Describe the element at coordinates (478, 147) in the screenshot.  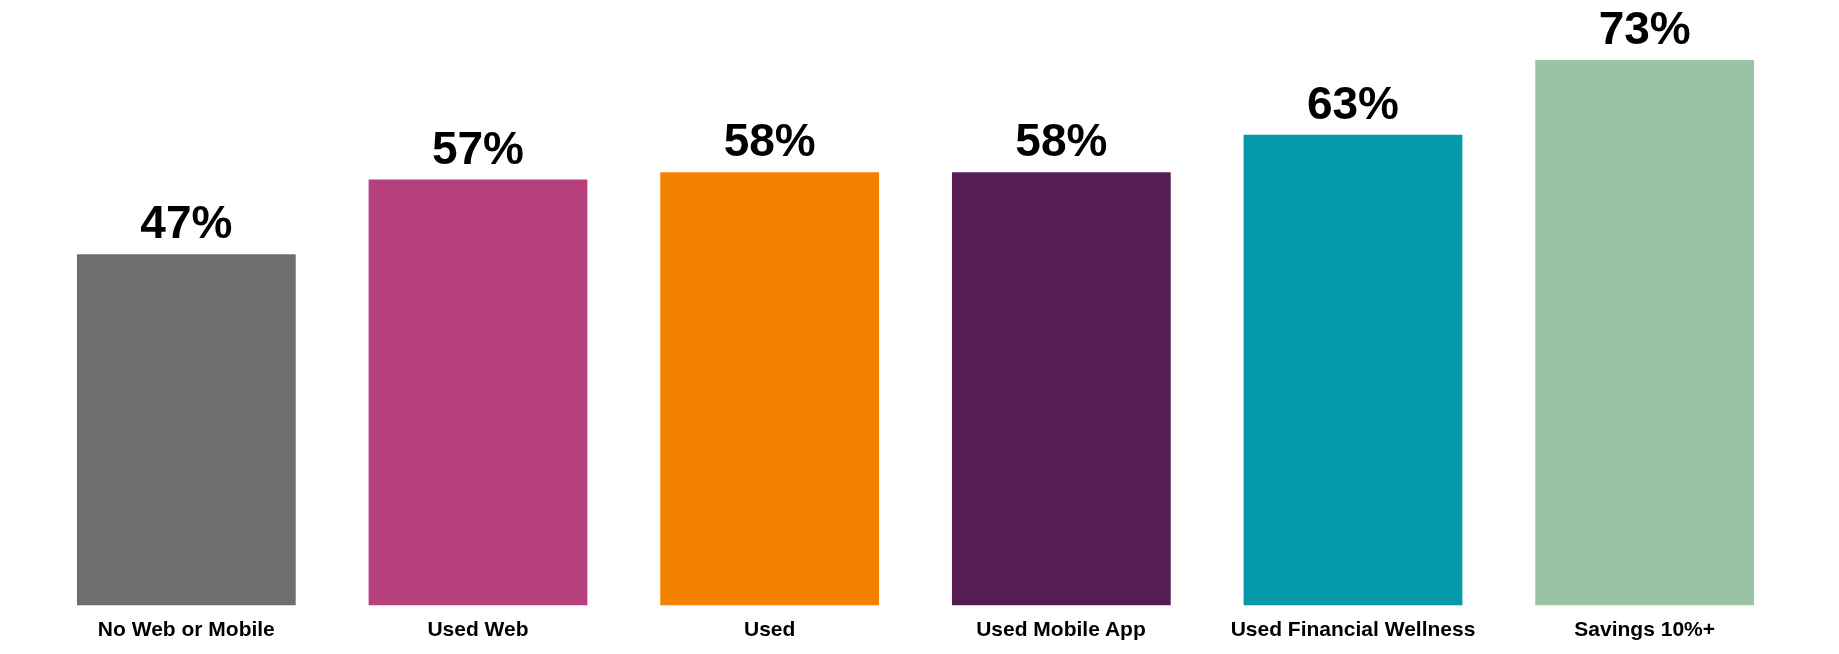
I see `data-label: 57%` at that location.